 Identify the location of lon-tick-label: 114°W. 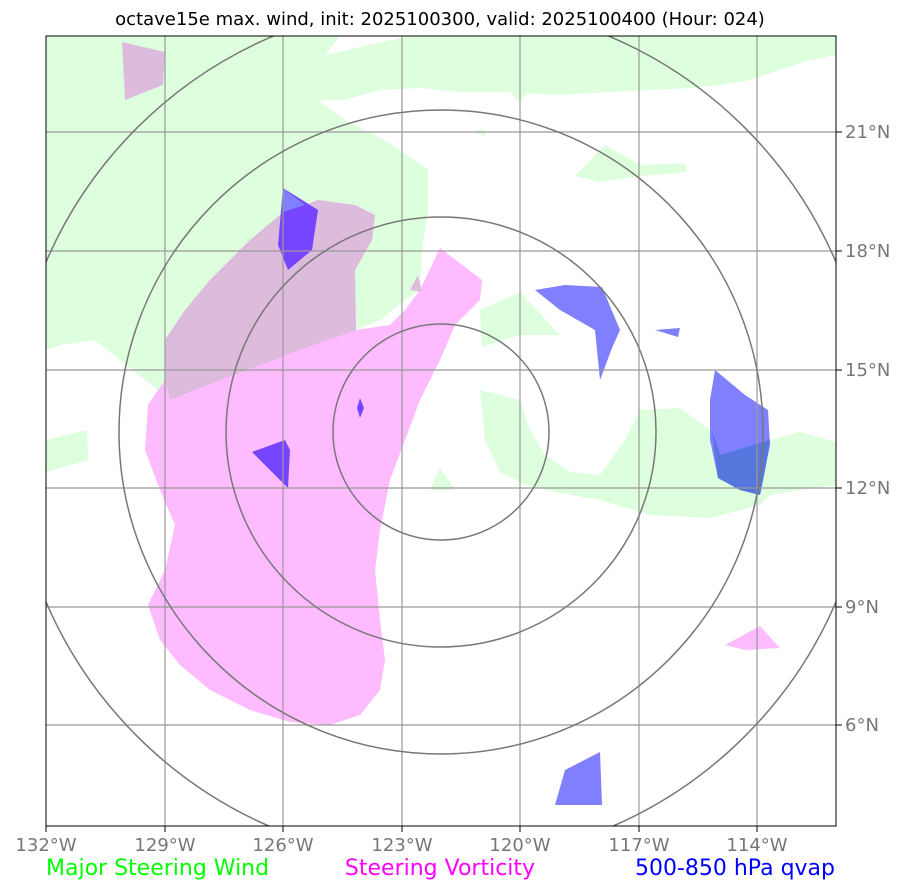
(756, 845).